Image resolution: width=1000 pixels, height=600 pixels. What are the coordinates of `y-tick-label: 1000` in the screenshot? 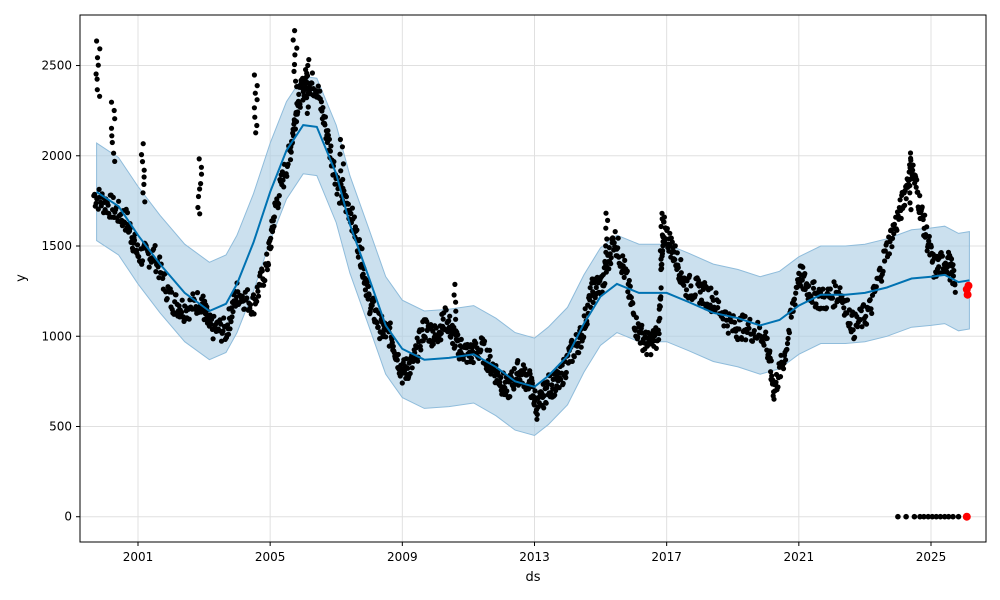 It's located at (56, 336).